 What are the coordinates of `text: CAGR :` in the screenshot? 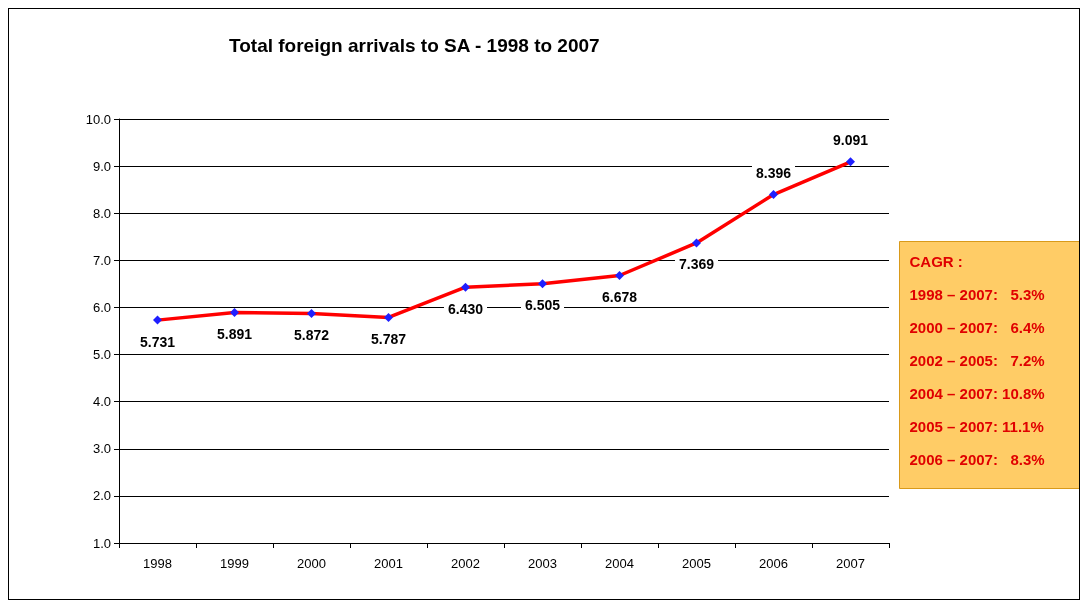 It's located at (936, 261).